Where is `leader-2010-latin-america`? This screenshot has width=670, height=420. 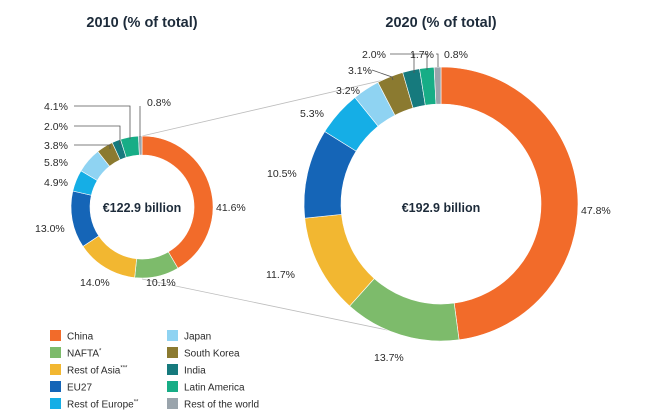
leader-2010-latin-america is located at coordinates (102, 122).